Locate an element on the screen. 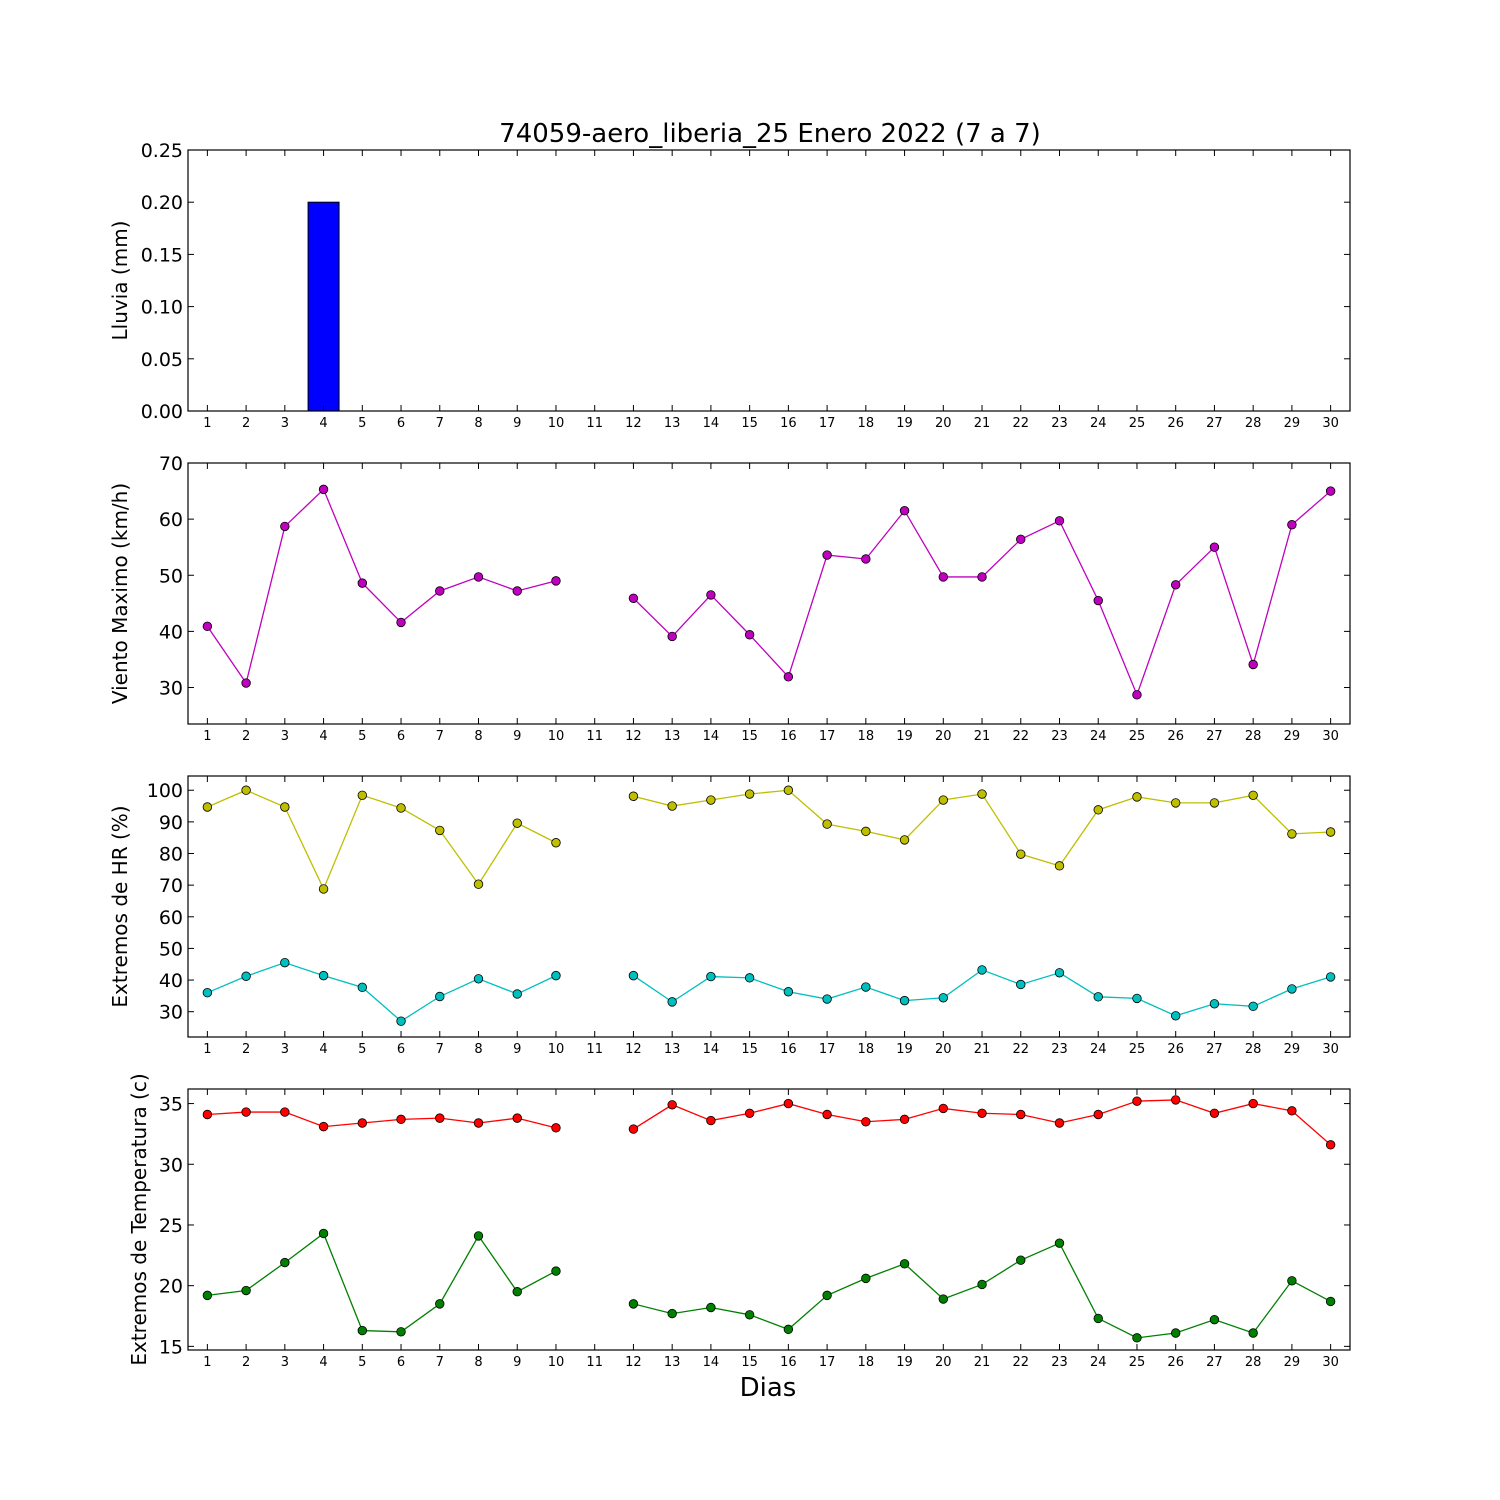 Image resolution: width=1500 pixels, height=1500 pixels. y-tick-label: 35 is located at coordinates (171, 1105).